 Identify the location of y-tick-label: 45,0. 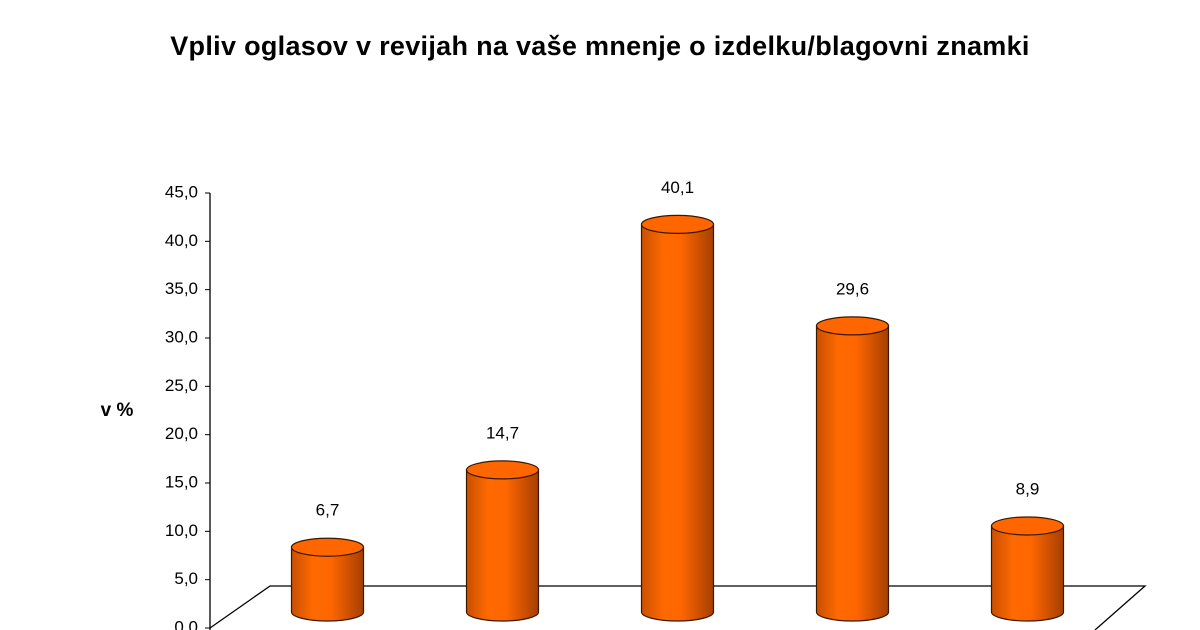
(181, 191).